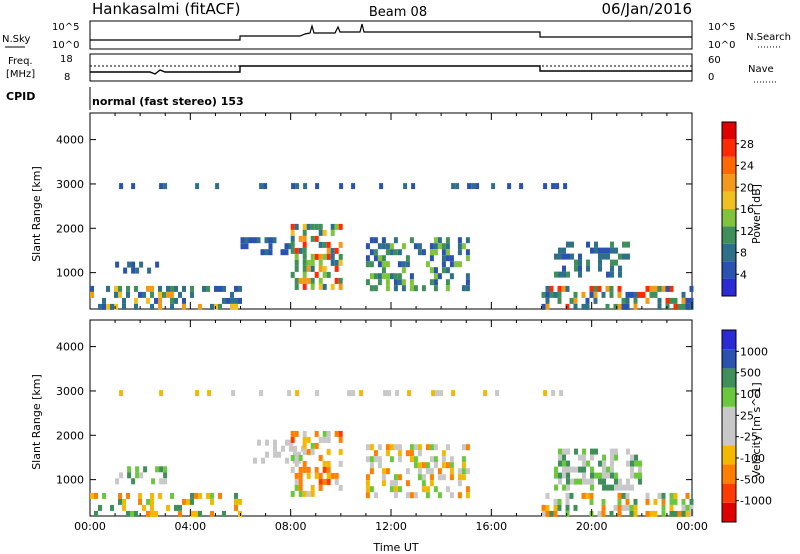 The height and width of the screenshot is (554, 800). What do you see at coordinates (398, 12) in the screenshot?
I see `beam-label: Beam 08` at bounding box center [398, 12].